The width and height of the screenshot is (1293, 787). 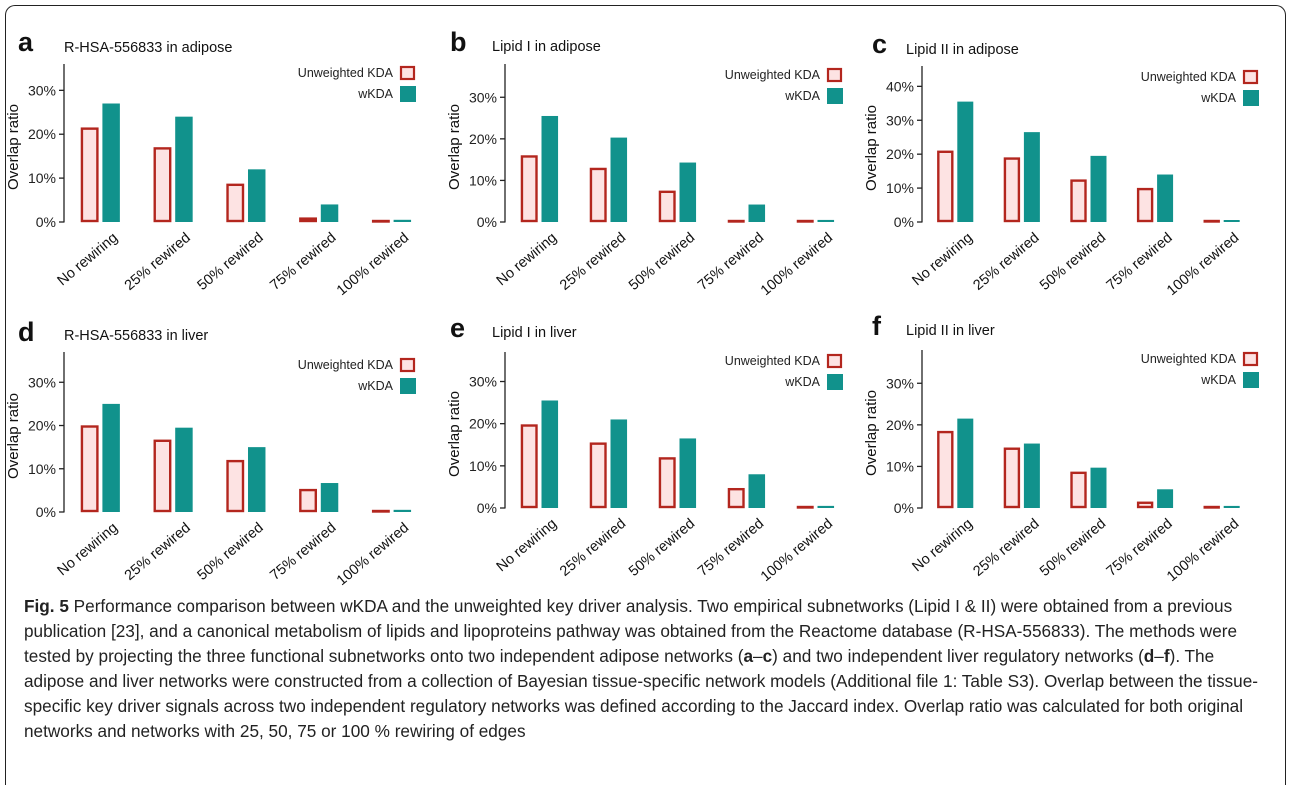 I want to click on panel-d-x-tick-label: 75% rewired, so click(x=303, y=552).